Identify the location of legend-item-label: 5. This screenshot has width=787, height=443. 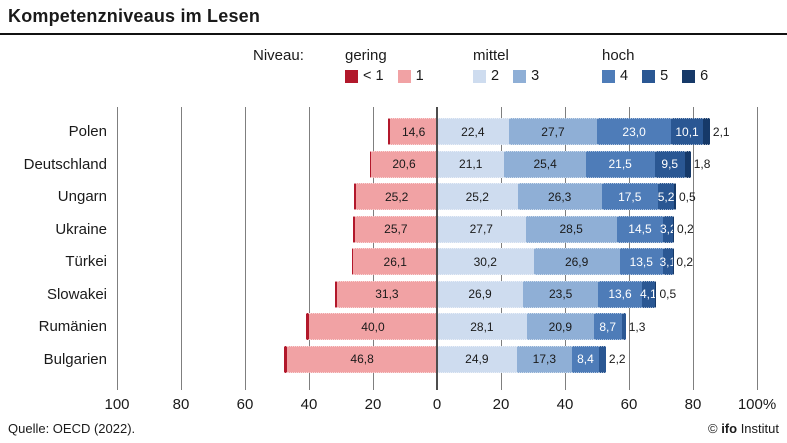
(664, 76).